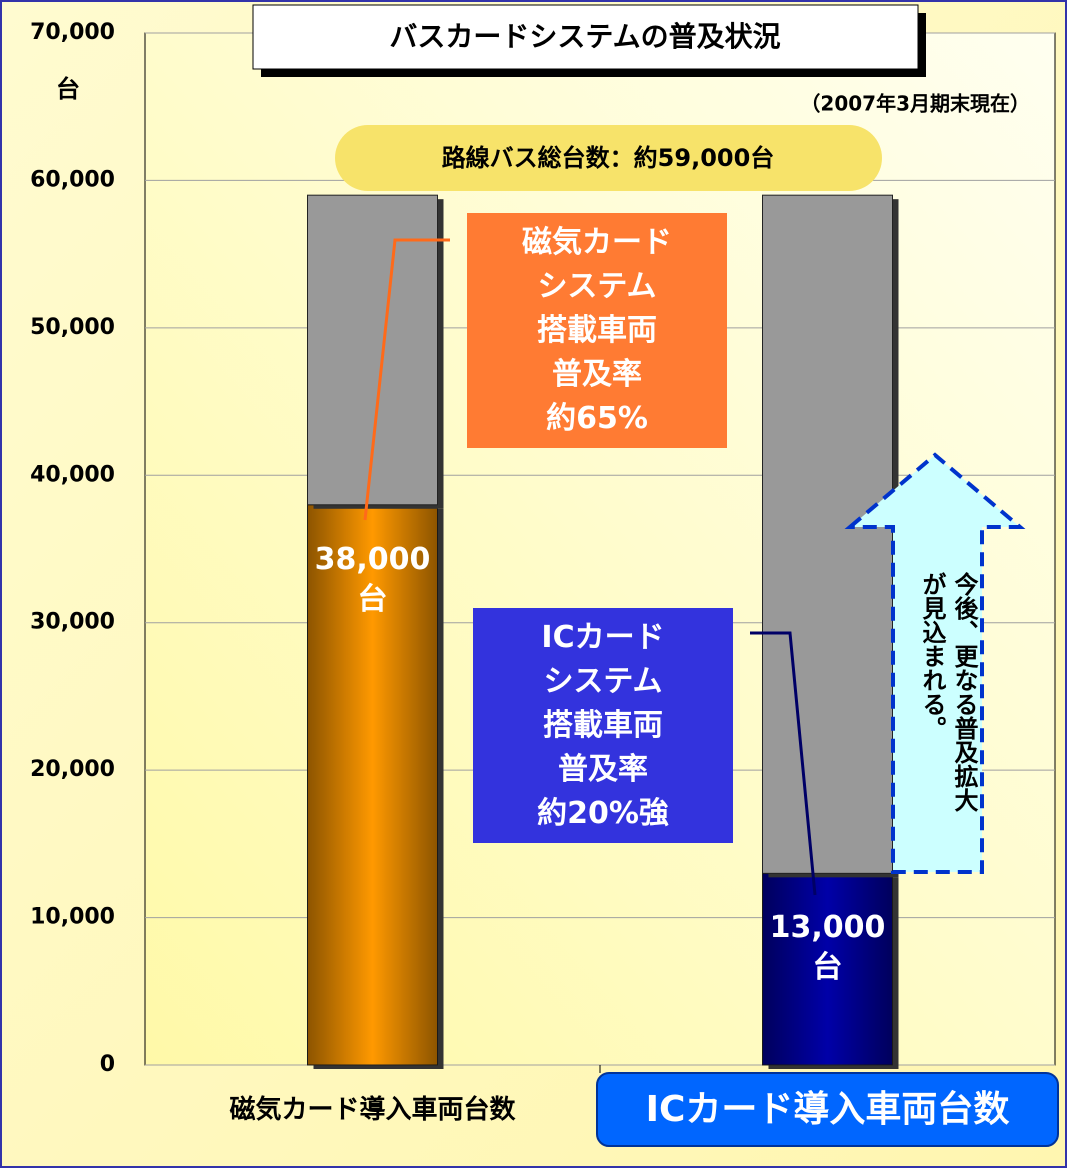 This screenshot has width=1067, height=1168. I want to click on category-box, so click(827, 1109).